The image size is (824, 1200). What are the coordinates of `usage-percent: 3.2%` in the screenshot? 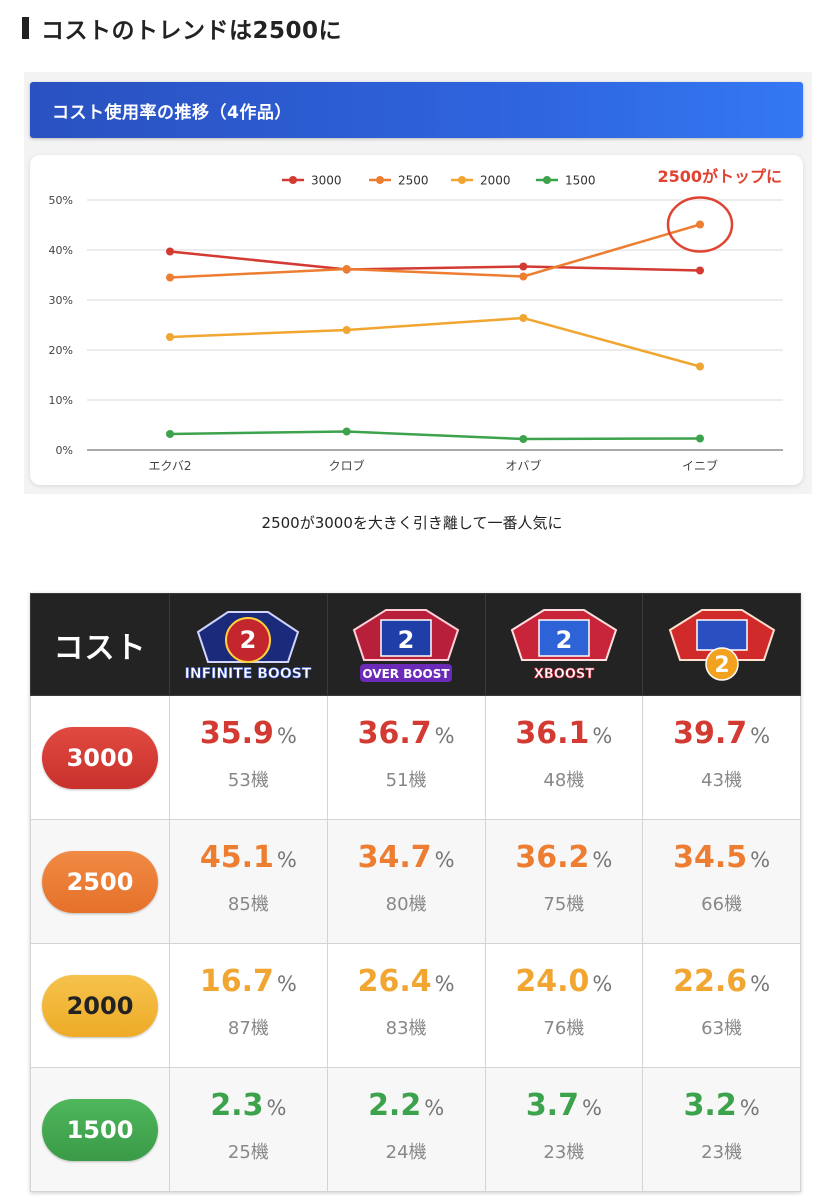 It's located at (721, 1107).